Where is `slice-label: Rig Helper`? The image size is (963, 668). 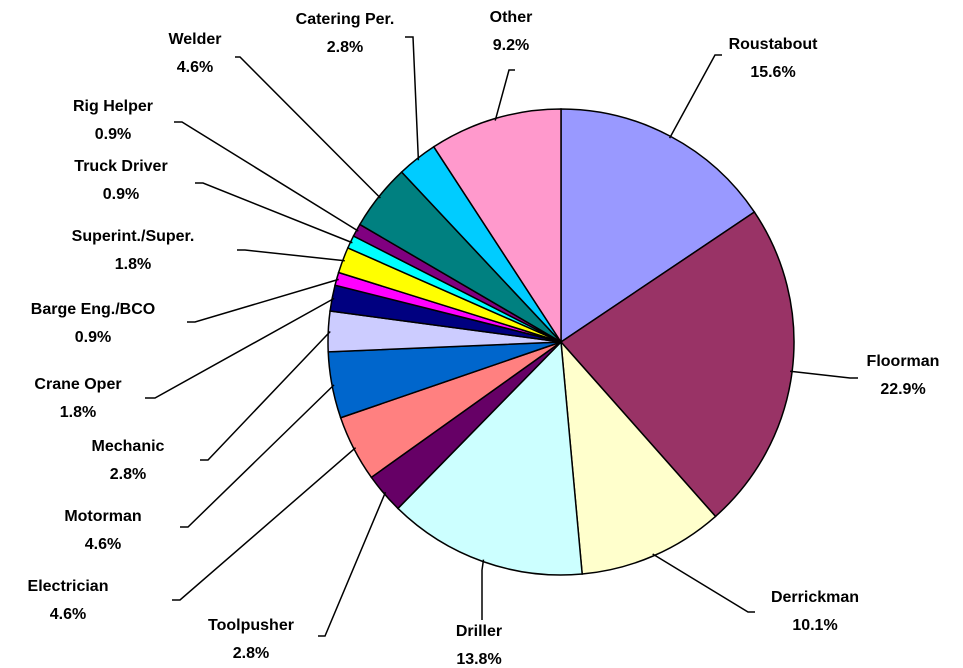
slice-label: Rig Helper is located at coordinates (113, 106).